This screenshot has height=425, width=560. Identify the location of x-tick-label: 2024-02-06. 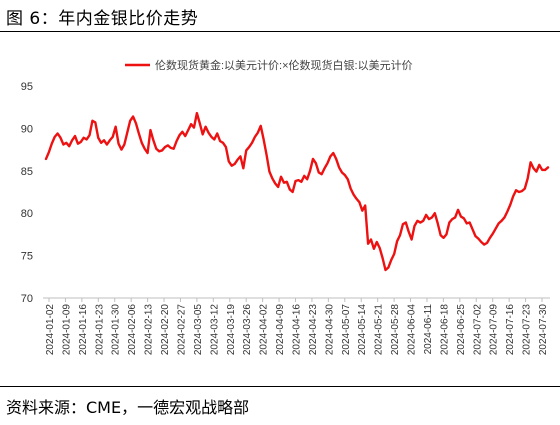
(132, 330).